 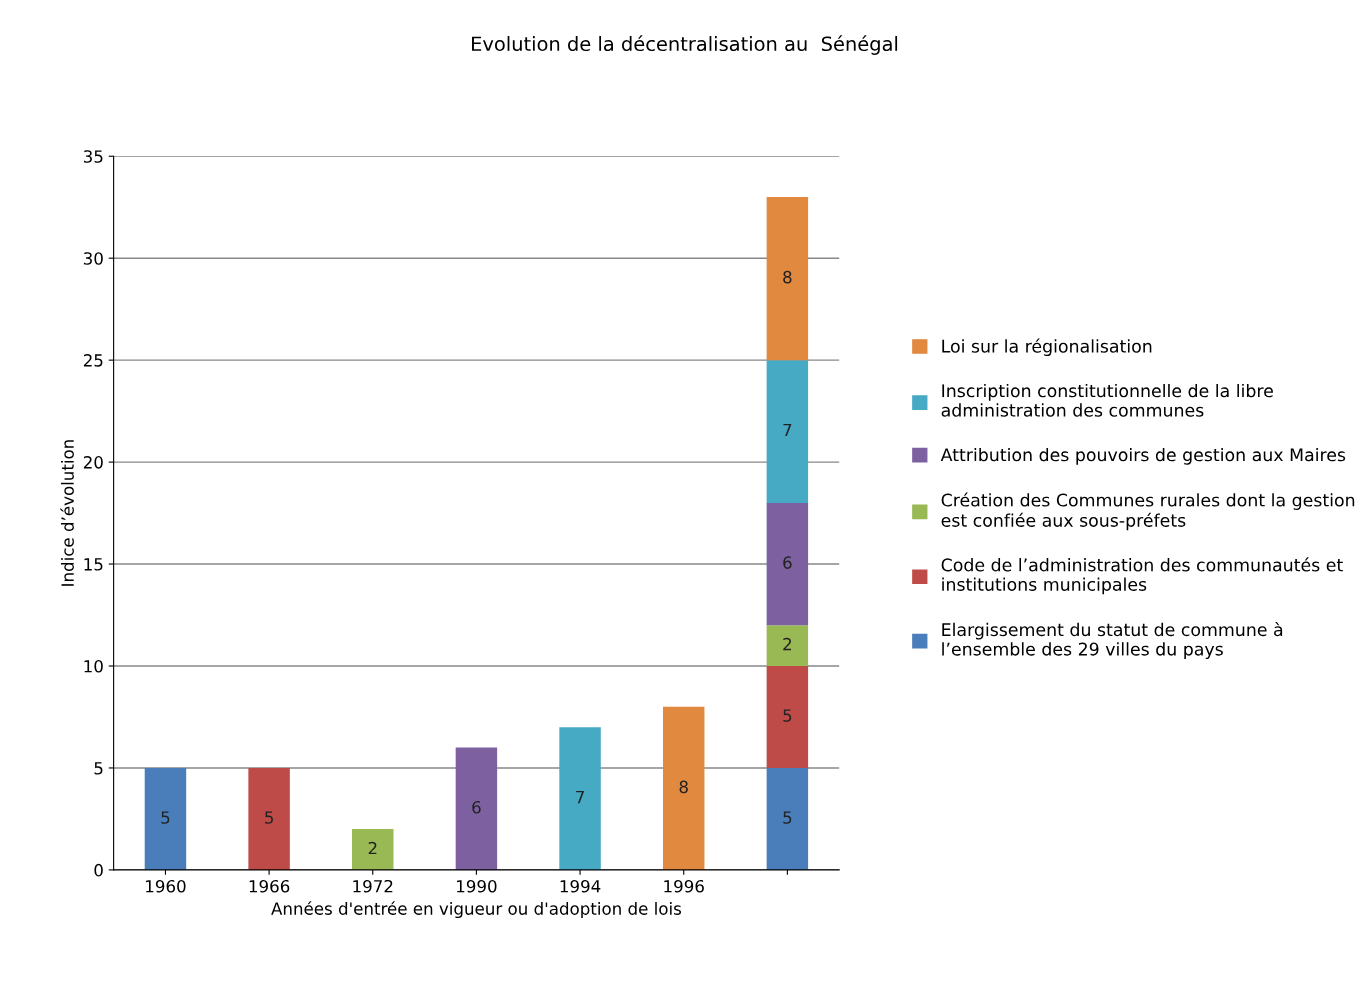 What do you see at coordinates (1107, 400) in the screenshot?
I see `legend-label: Inscription constitutionnelle de la libre administration des communes` at bounding box center [1107, 400].